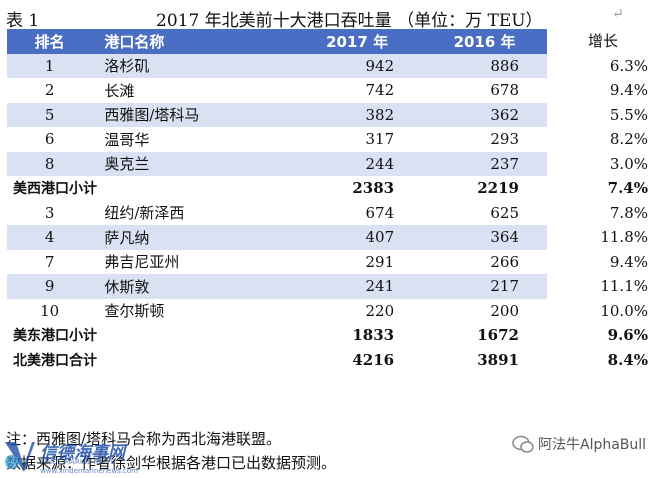 Image resolution: width=670 pixels, height=478 pixels. I want to click on value-2016-cell: 678, so click(504, 90).